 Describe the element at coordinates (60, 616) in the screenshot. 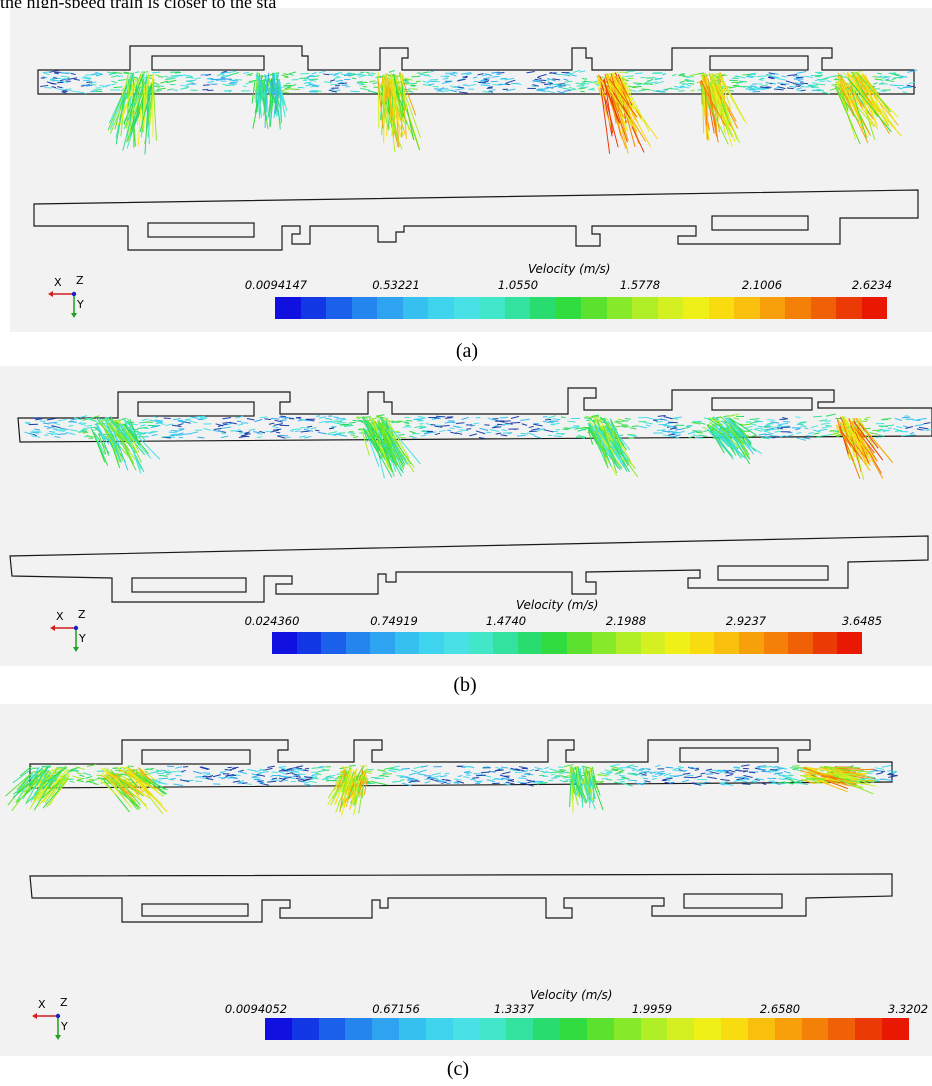

I see `axis-x-label: X` at that location.